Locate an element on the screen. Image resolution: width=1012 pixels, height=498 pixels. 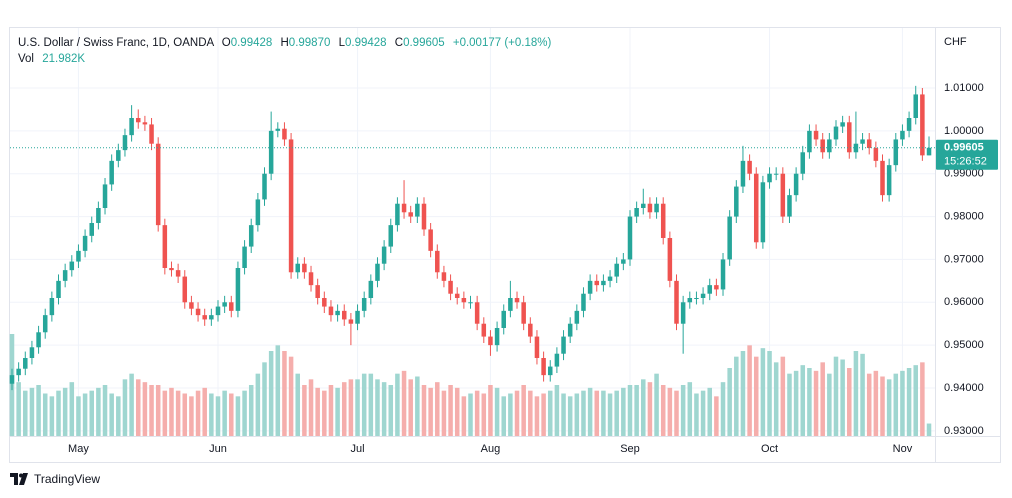
low-label: L is located at coordinates (341, 43).